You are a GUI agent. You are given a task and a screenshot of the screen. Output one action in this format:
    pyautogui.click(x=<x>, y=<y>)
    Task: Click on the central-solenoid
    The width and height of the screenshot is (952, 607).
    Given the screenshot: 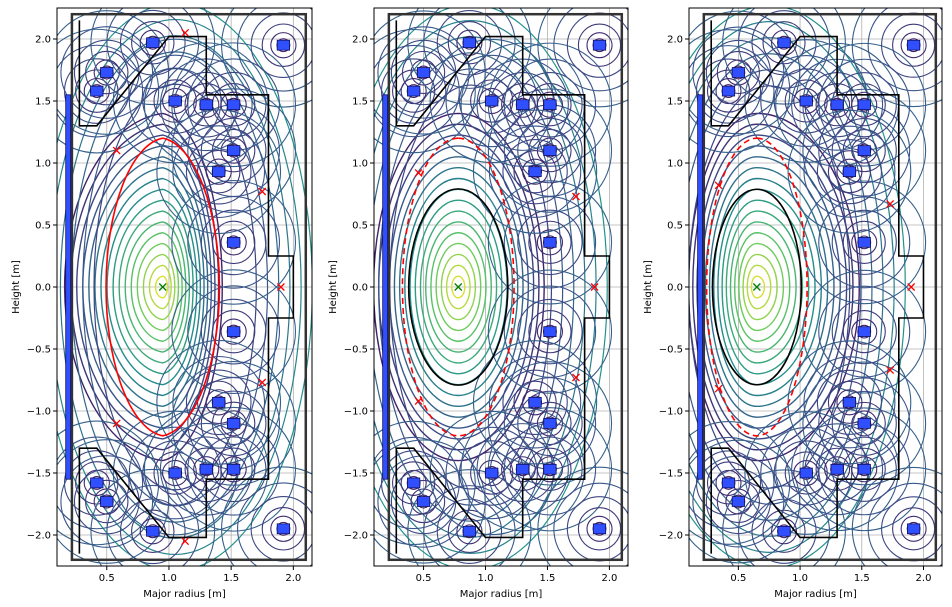 What is the action you would take?
    pyautogui.click(x=700, y=287)
    